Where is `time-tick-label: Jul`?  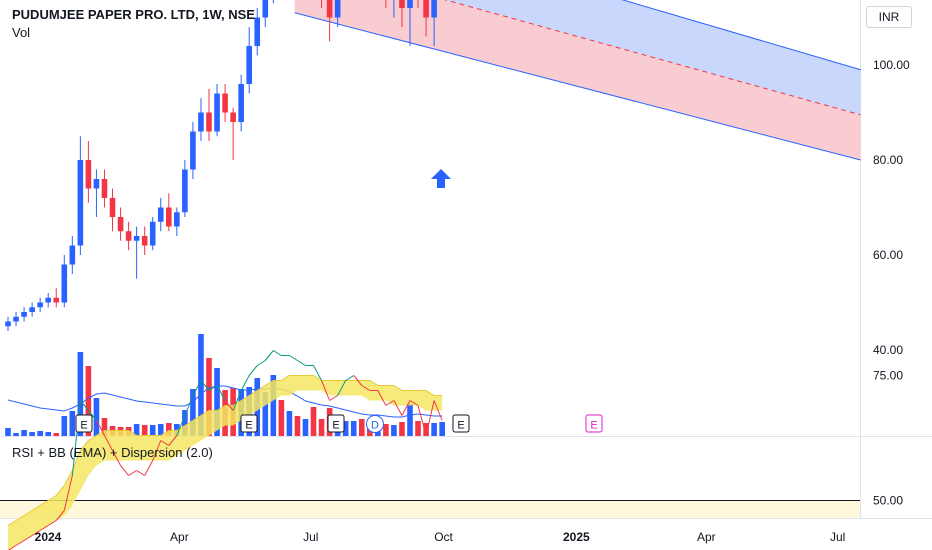
time-tick-label: Jul is located at coordinates (310, 537).